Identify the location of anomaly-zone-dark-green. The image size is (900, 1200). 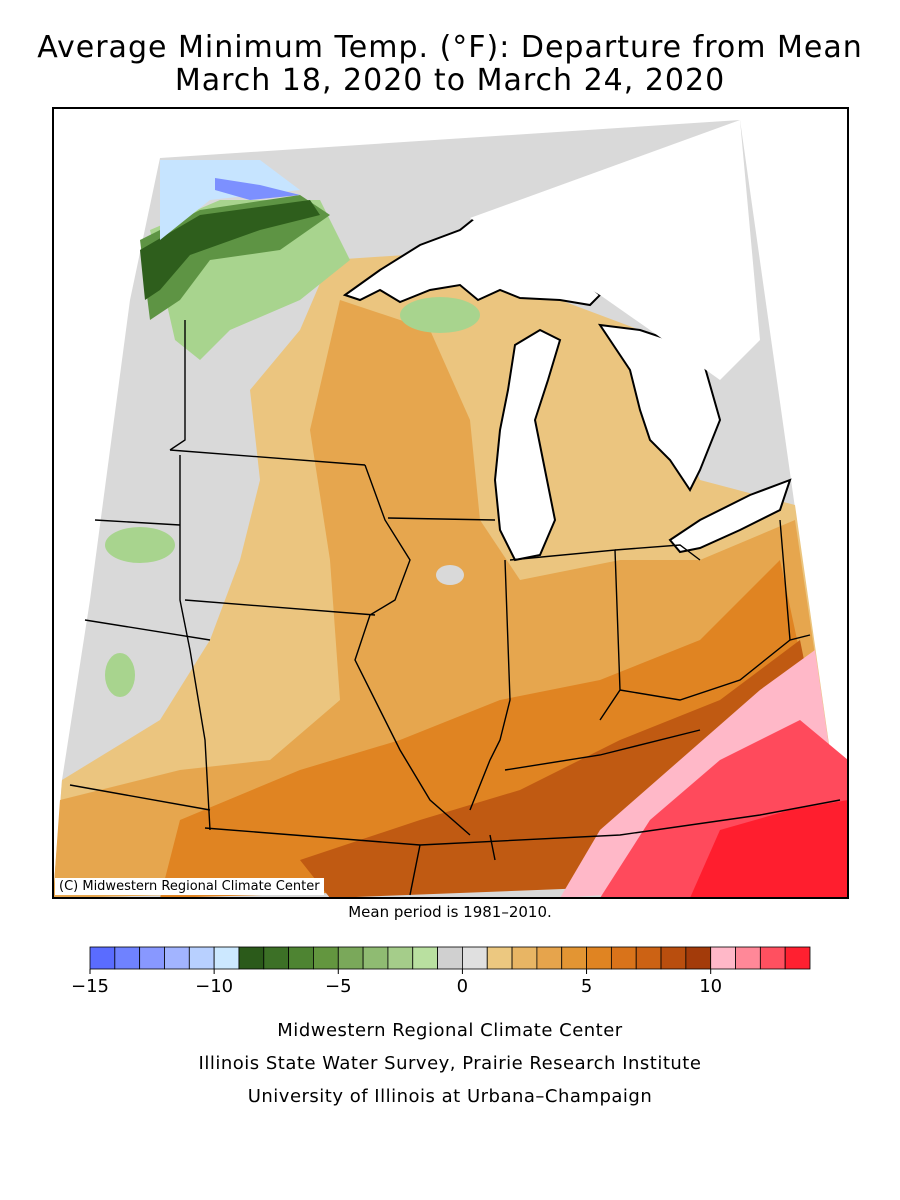
(230, 250).